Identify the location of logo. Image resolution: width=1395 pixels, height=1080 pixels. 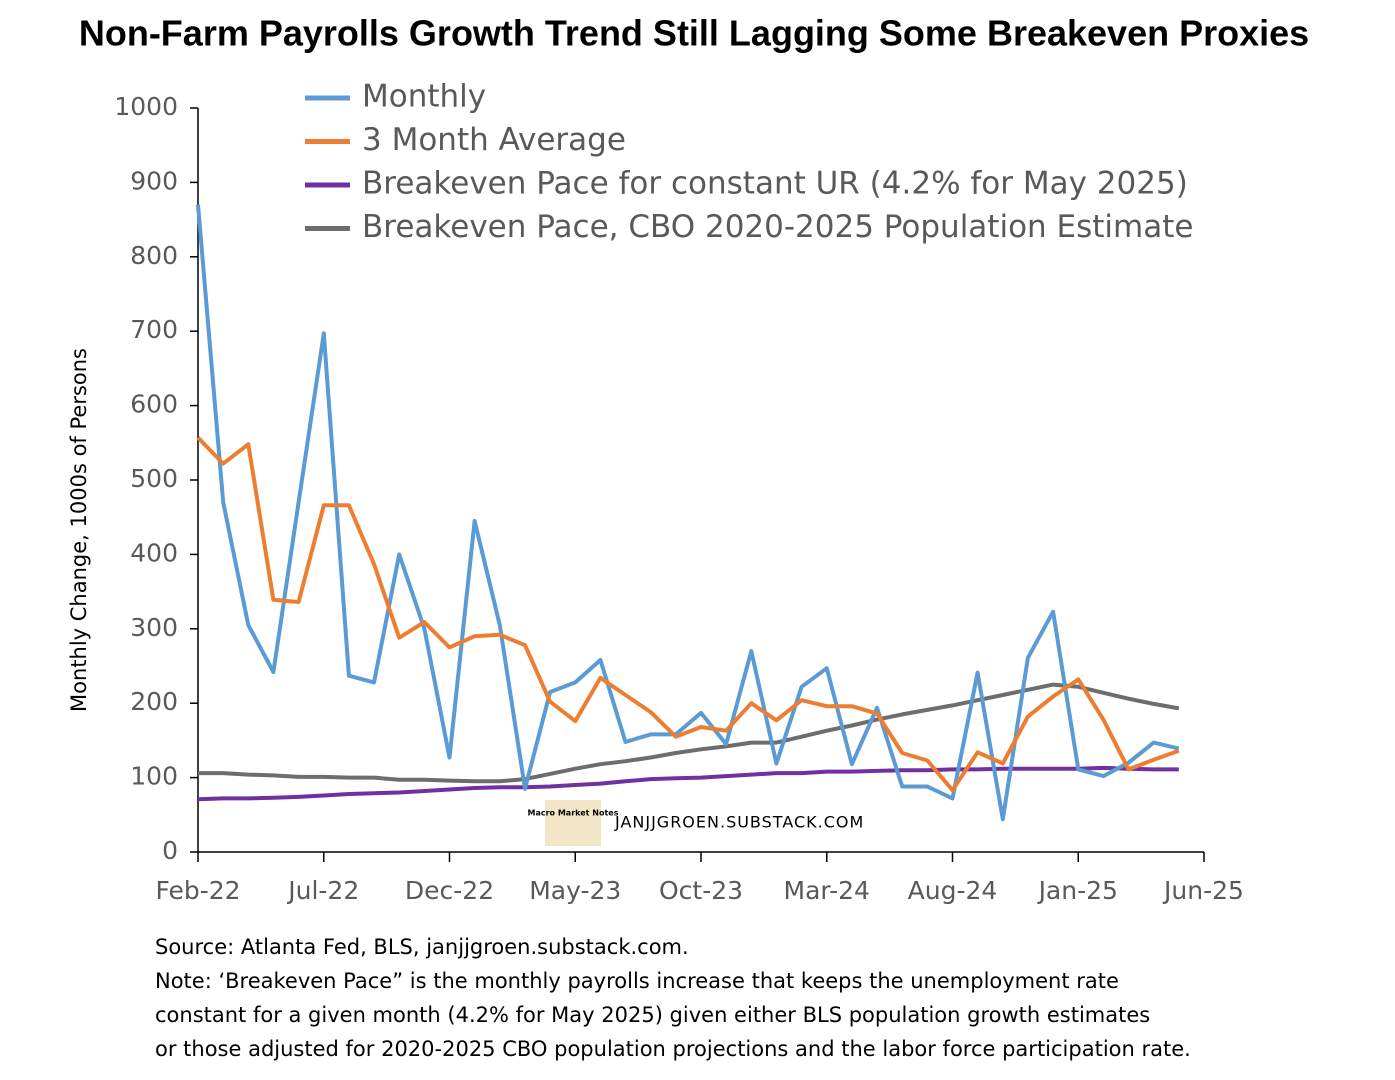
(573, 823).